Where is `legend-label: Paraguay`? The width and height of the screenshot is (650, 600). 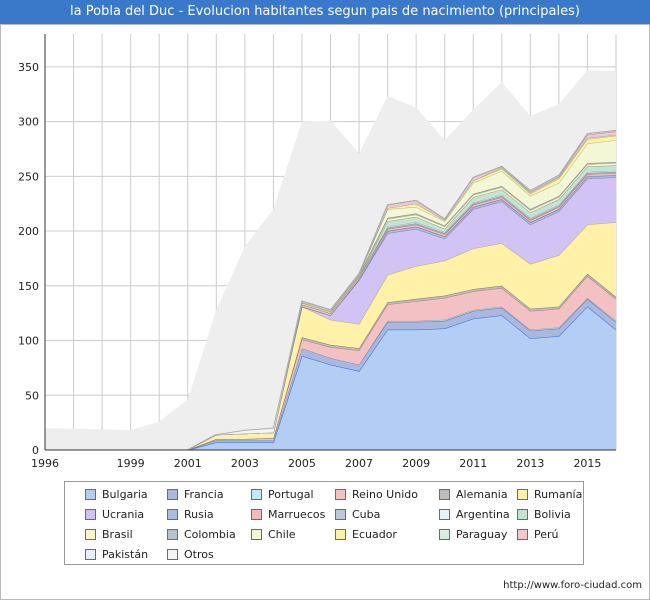 legend-label: Paraguay is located at coordinates (482, 534).